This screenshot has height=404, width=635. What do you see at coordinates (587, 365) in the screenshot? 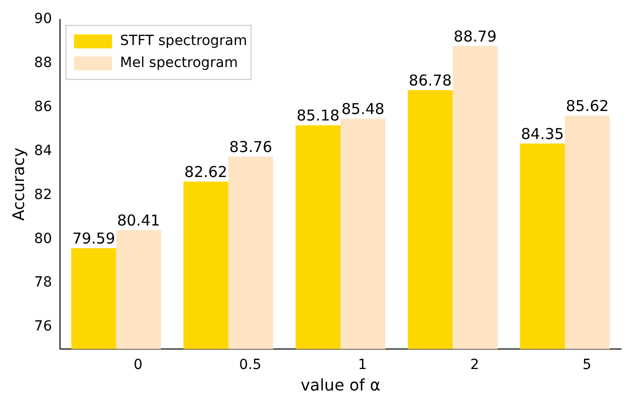
I see `x-tick-label: 5` at bounding box center [587, 365].